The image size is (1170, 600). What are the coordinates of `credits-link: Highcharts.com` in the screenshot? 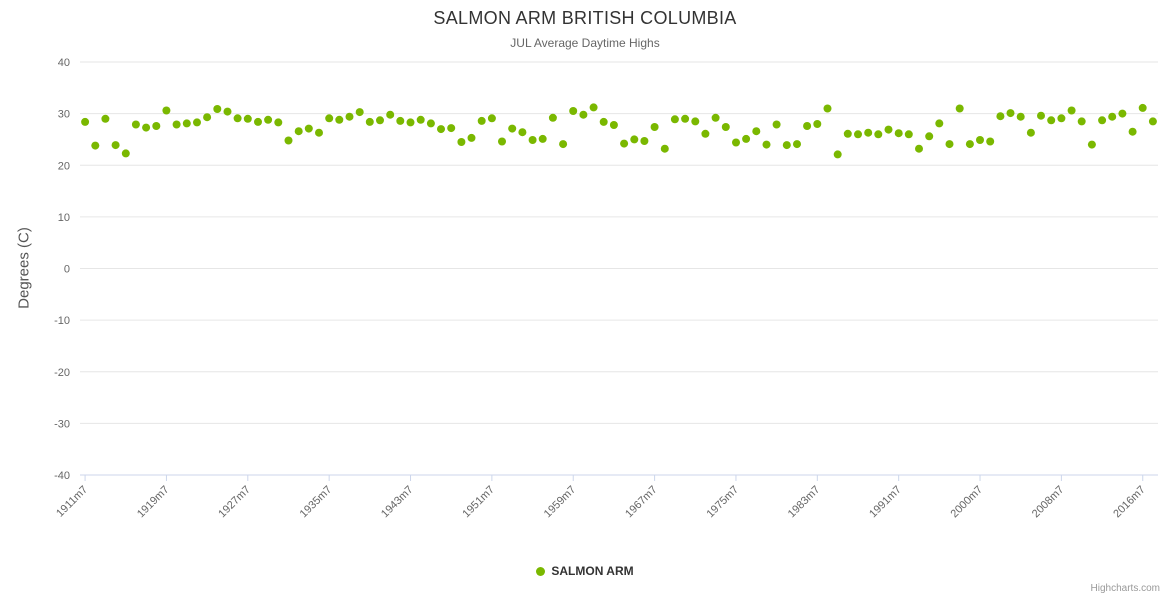 It's located at (1125, 588).